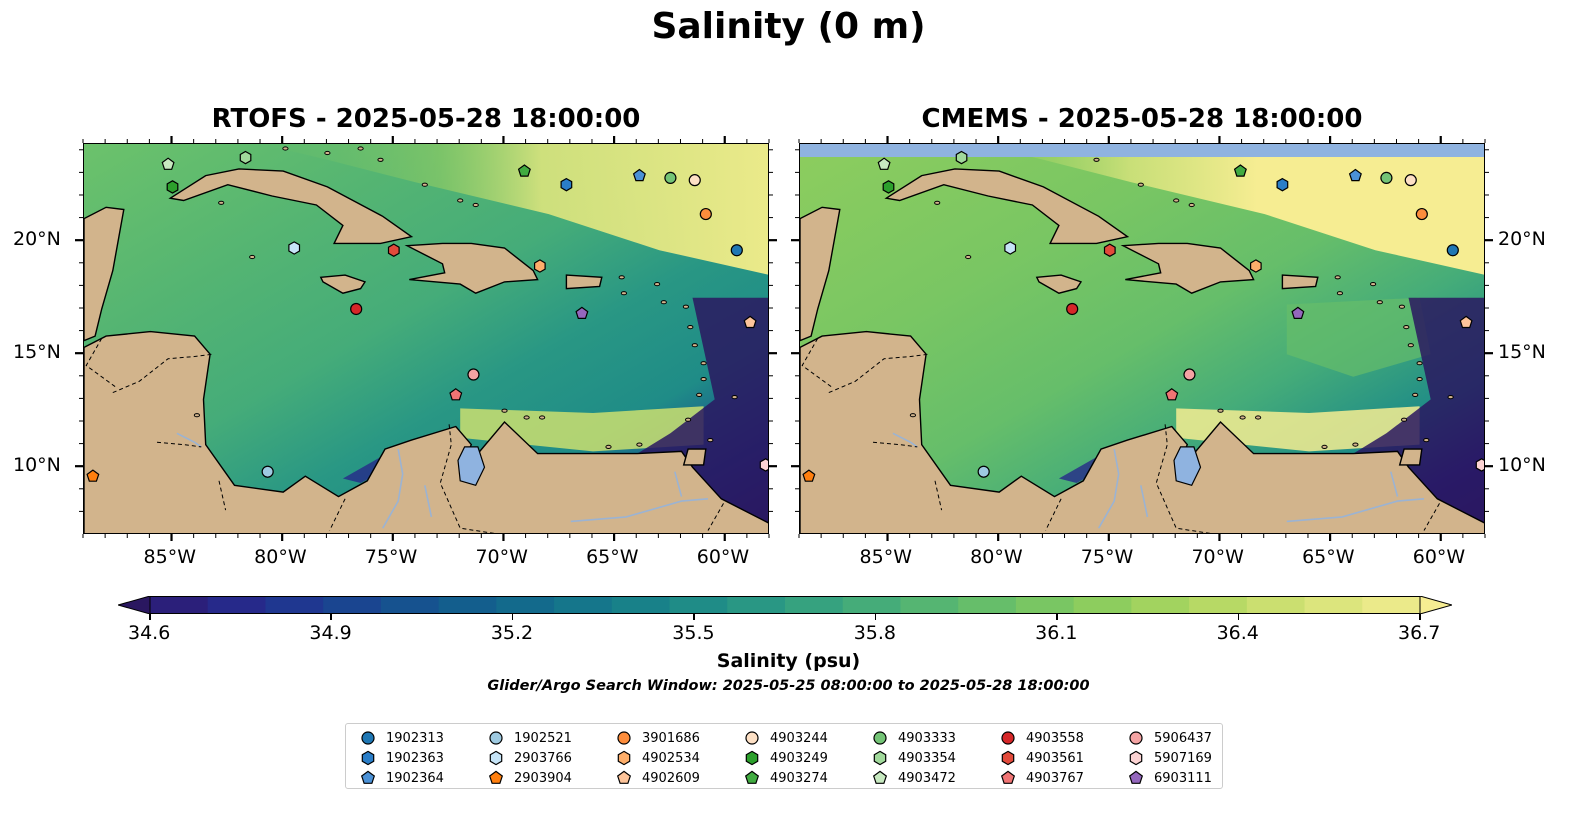  I want to click on legend-label: 4903561, so click(1055, 758).